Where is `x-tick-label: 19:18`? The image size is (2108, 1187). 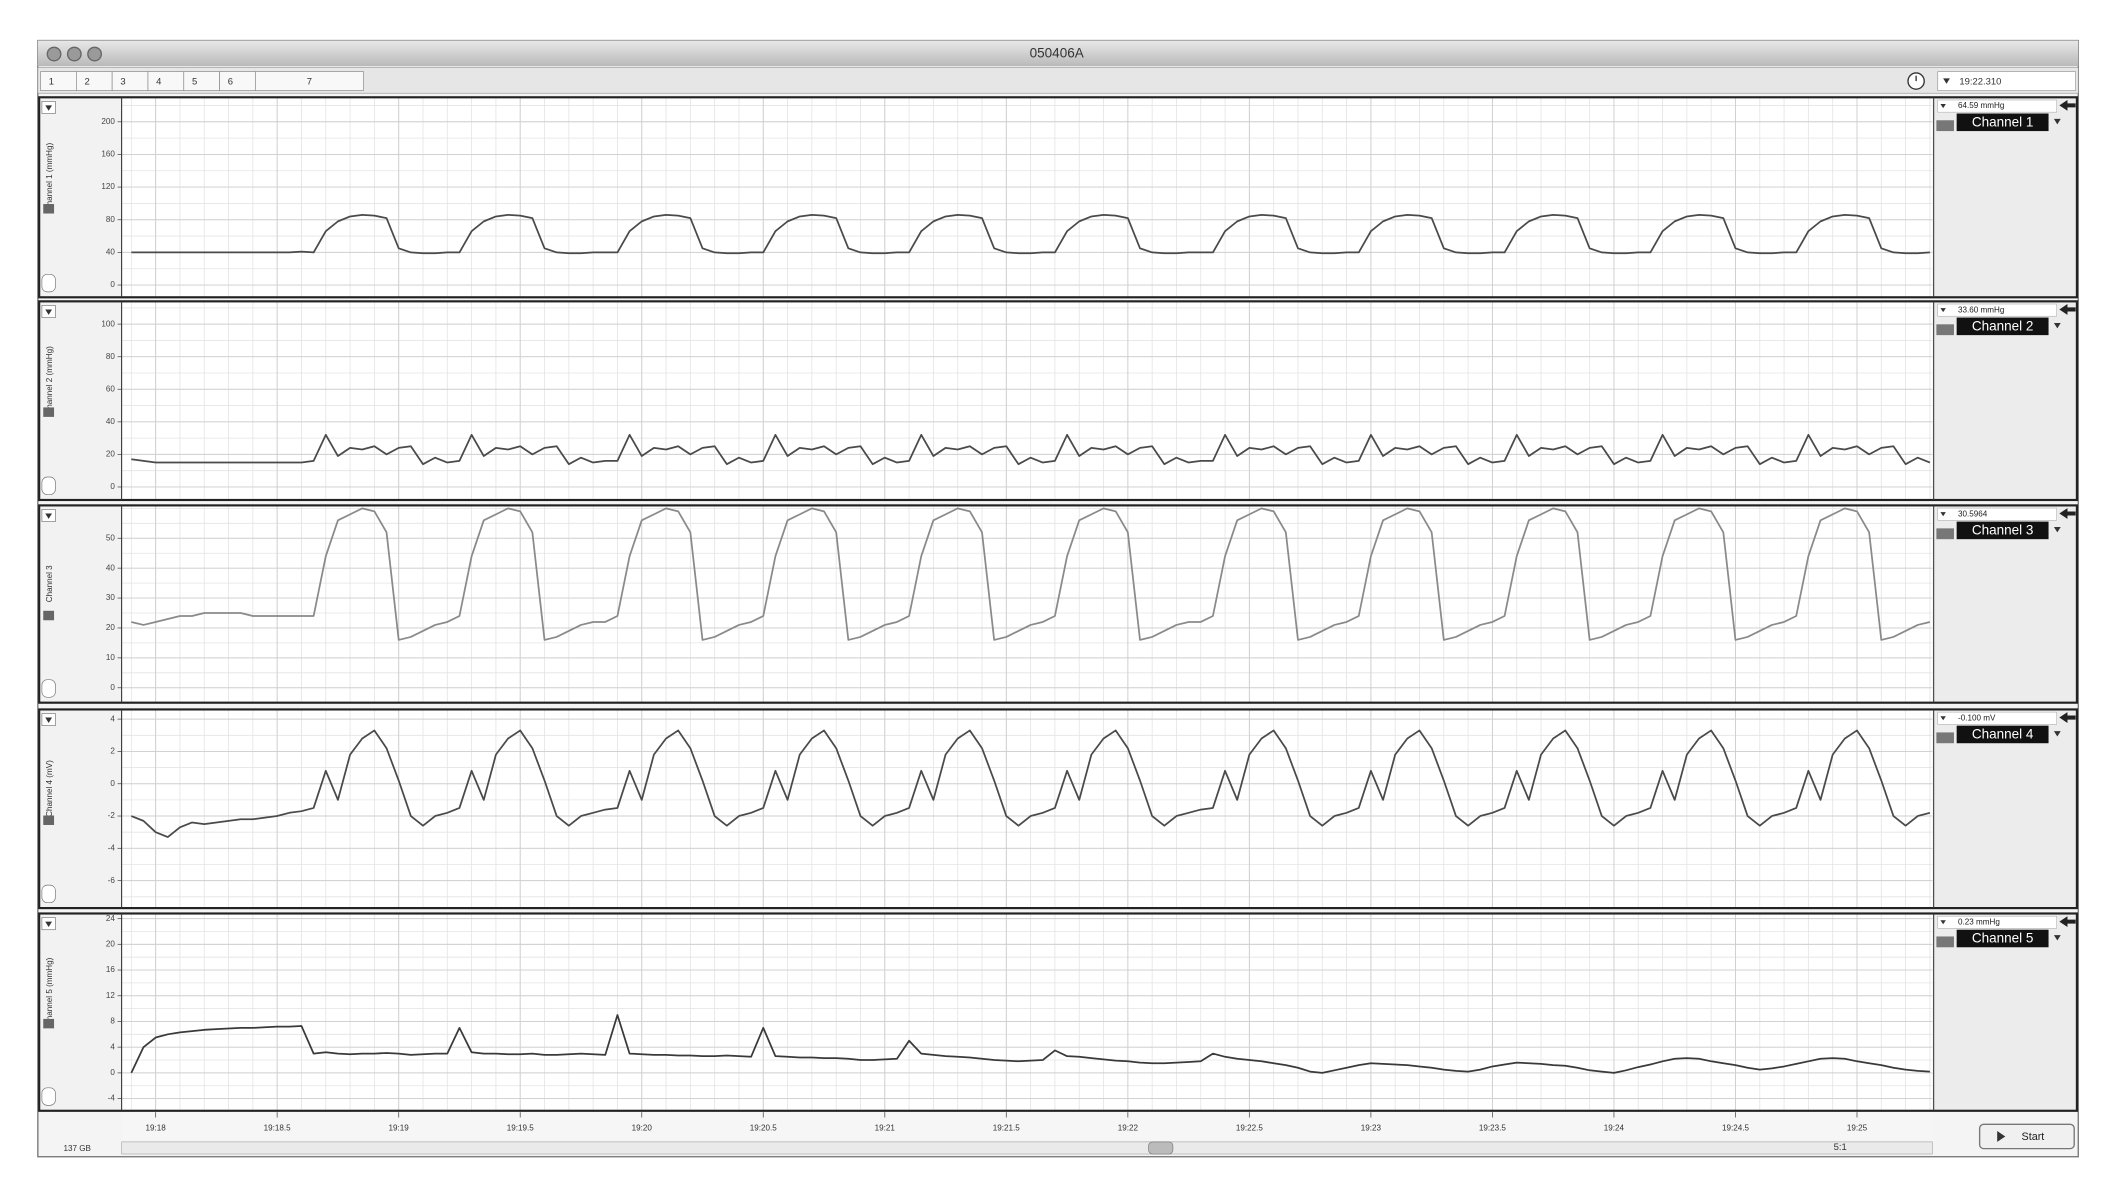 x-tick-label: 19:18 is located at coordinates (156, 1127).